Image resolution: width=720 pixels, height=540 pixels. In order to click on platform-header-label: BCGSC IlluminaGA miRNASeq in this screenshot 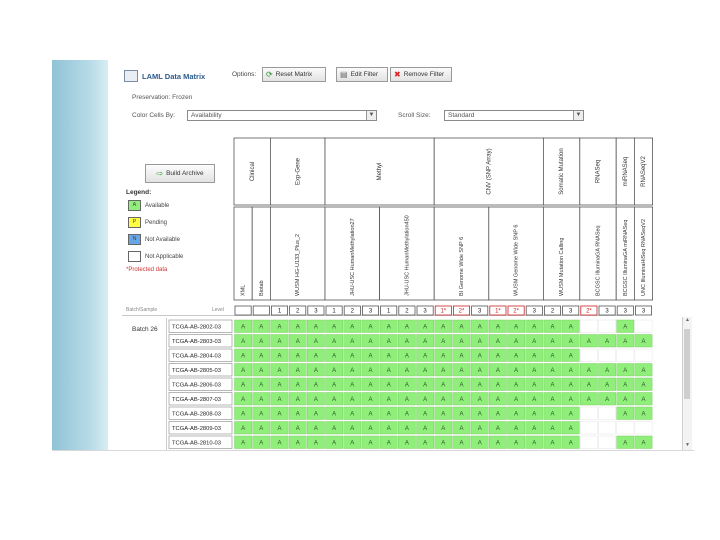, I will do `click(626, 258)`.